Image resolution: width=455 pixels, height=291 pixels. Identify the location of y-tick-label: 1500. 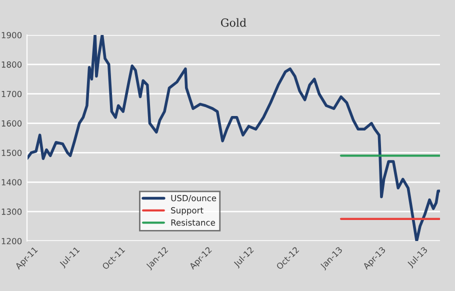
(12, 153).